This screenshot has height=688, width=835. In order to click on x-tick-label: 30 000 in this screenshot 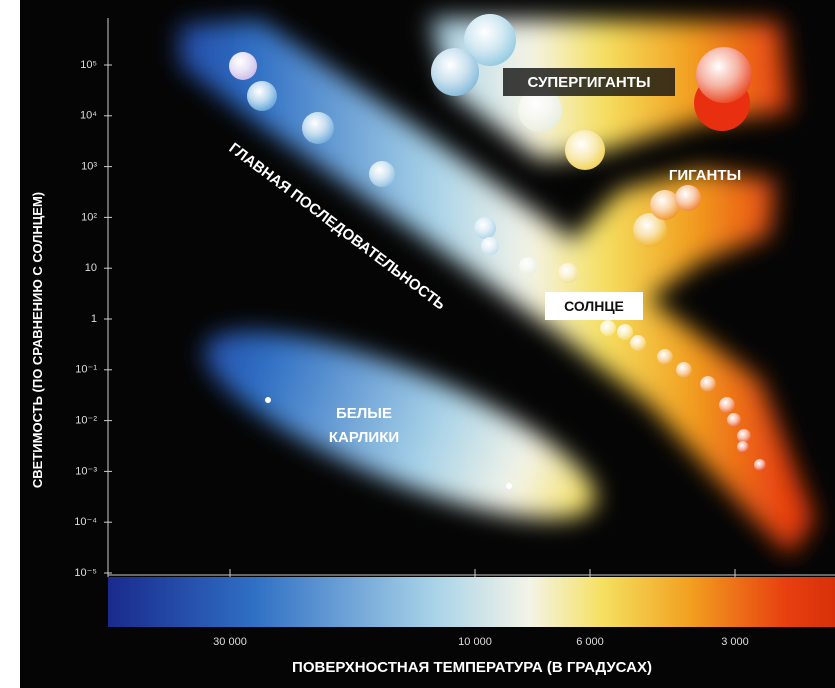, I will do `click(230, 642)`.